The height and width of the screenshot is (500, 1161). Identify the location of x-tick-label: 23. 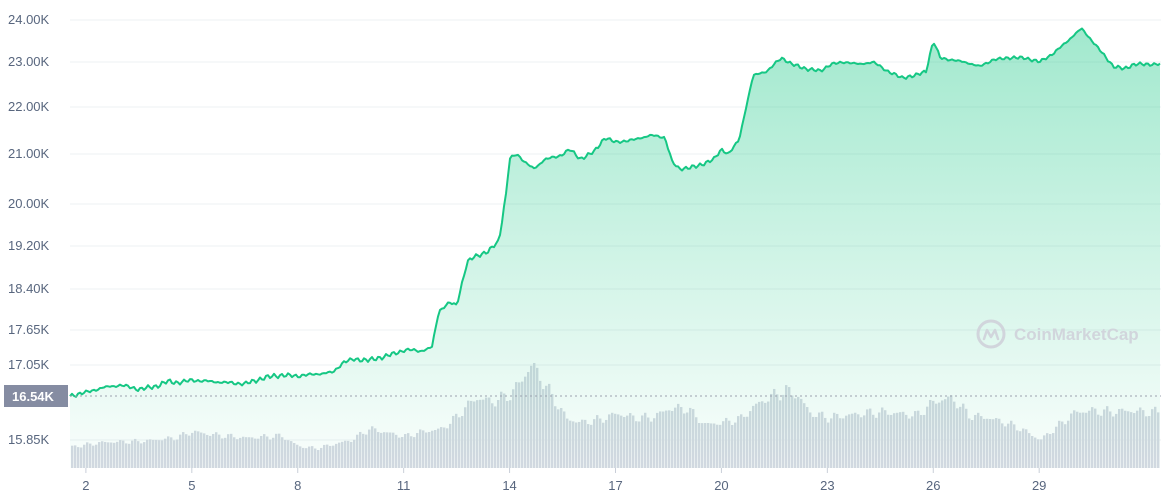
(827, 485).